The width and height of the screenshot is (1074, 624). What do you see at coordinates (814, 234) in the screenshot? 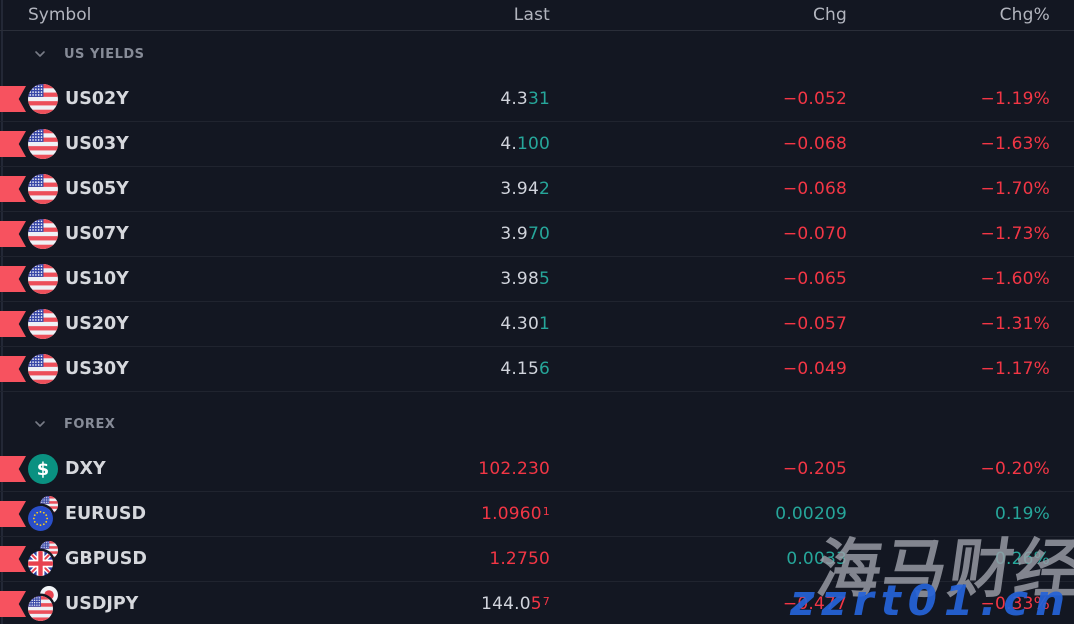
I see `chg-value: −0.070` at bounding box center [814, 234].